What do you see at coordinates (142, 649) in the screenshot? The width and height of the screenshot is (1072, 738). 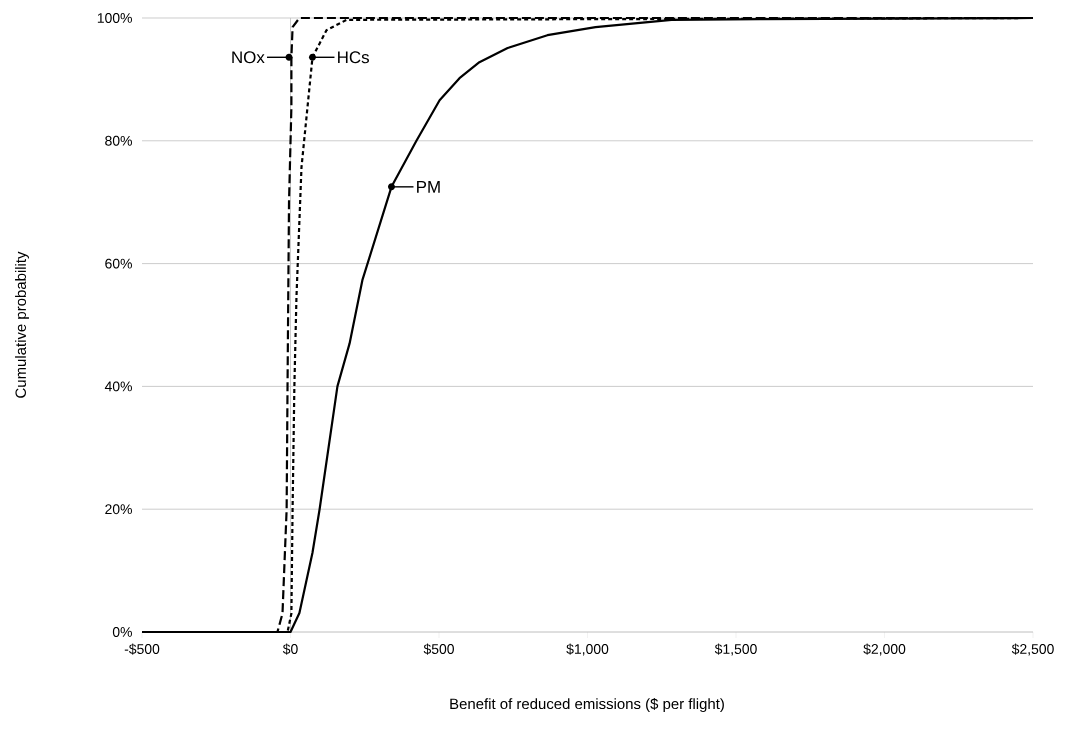 I see `x-tick-label: -$500` at bounding box center [142, 649].